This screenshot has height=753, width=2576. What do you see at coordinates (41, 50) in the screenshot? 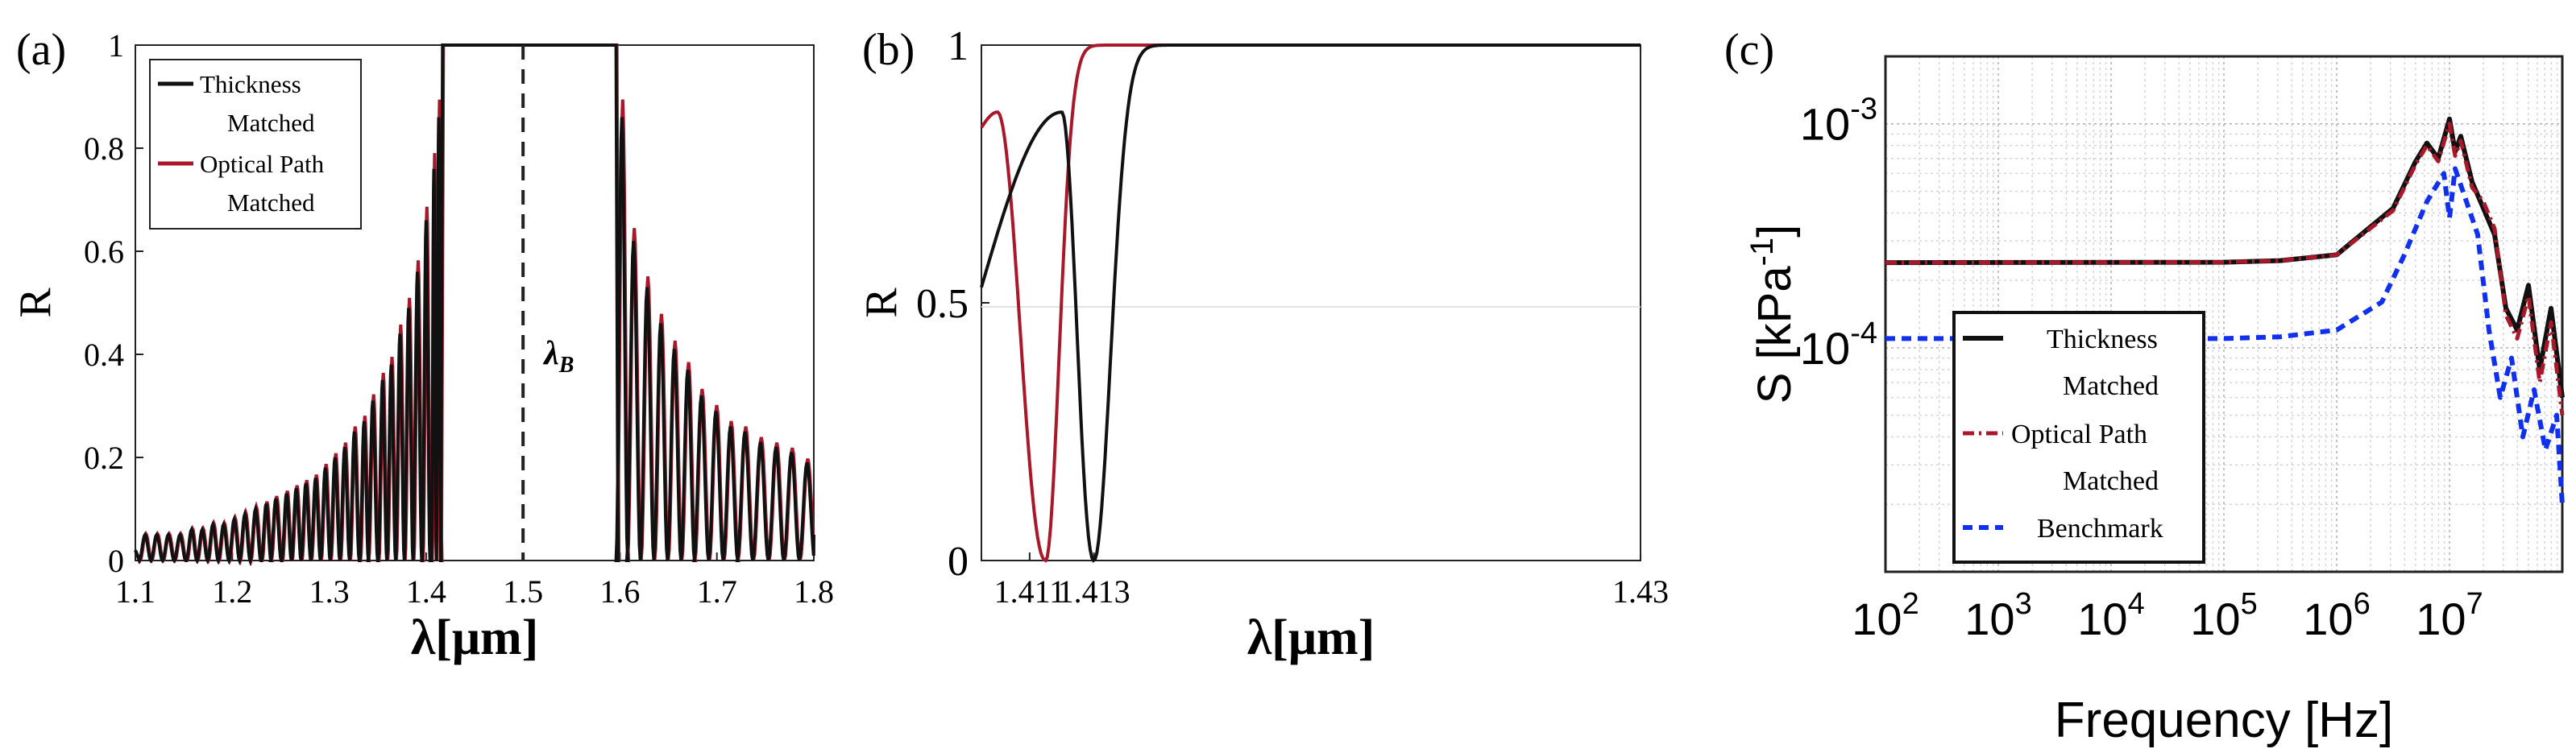
I see `panel-label-a: (a)` at bounding box center [41, 50].